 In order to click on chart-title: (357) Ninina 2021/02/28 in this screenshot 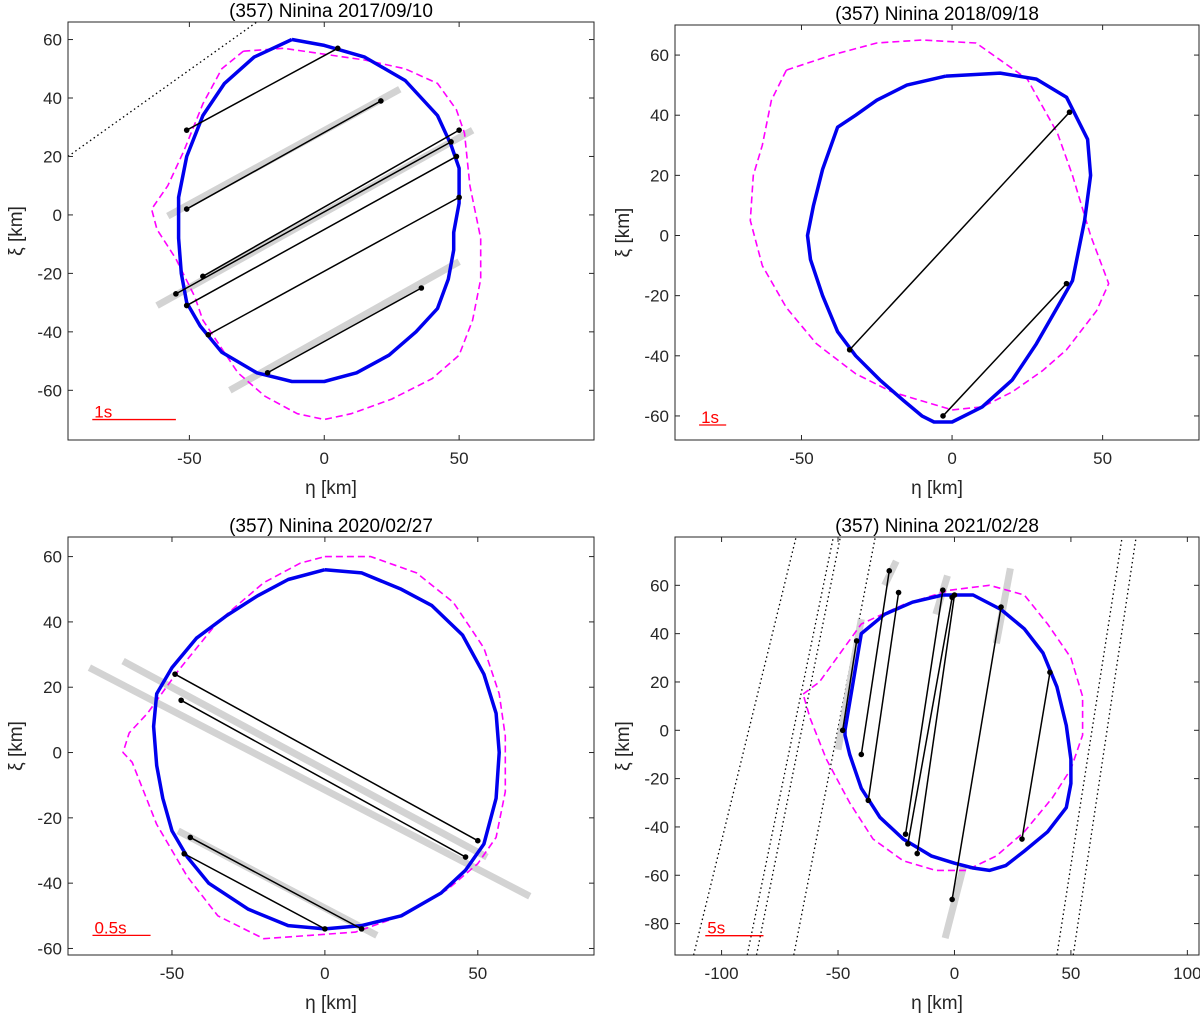, I will do `click(937, 526)`.